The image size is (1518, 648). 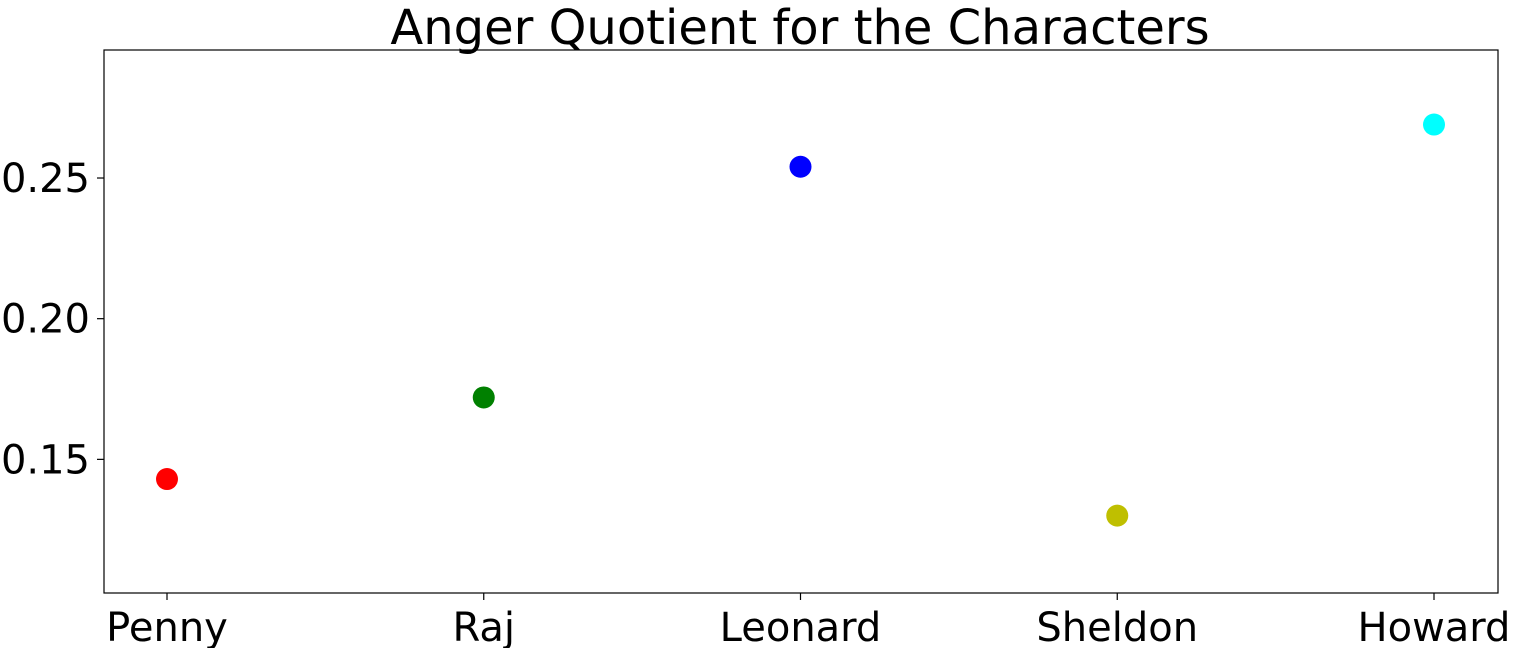 What do you see at coordinates (1434, 124) in the screenshot?
I see `data-point-howard` at bounding box center [1434, 124].